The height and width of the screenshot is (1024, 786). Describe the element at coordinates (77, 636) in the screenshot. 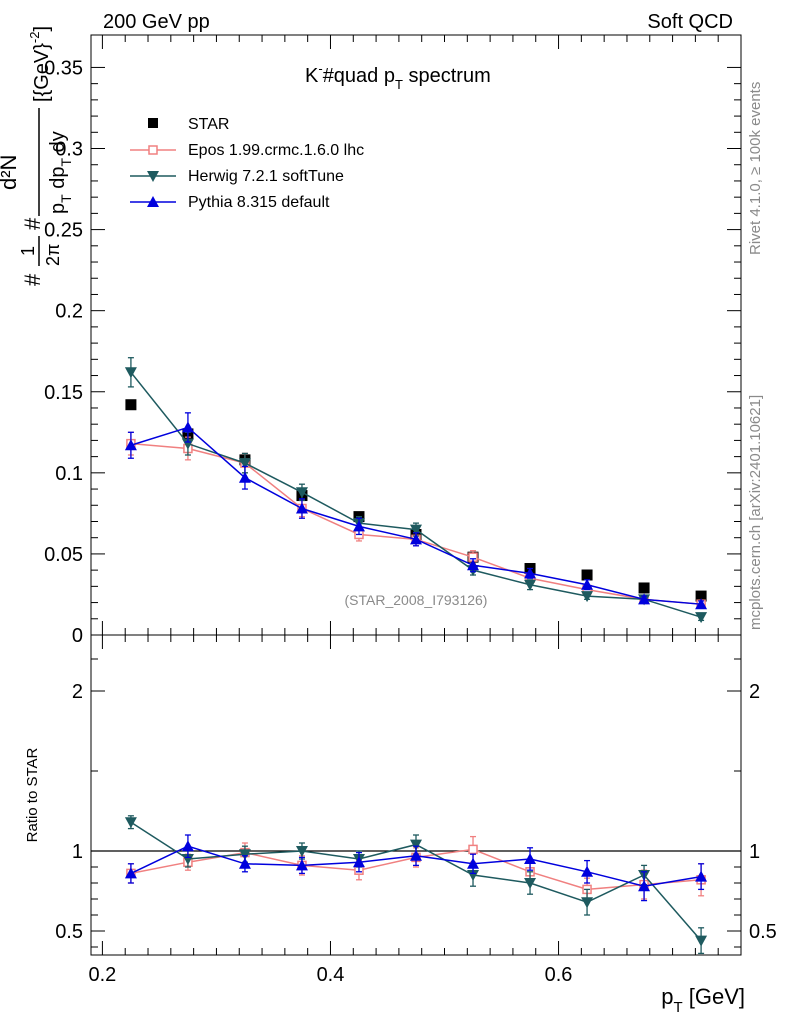

I see `main-y-tick-label: 0` at that location.